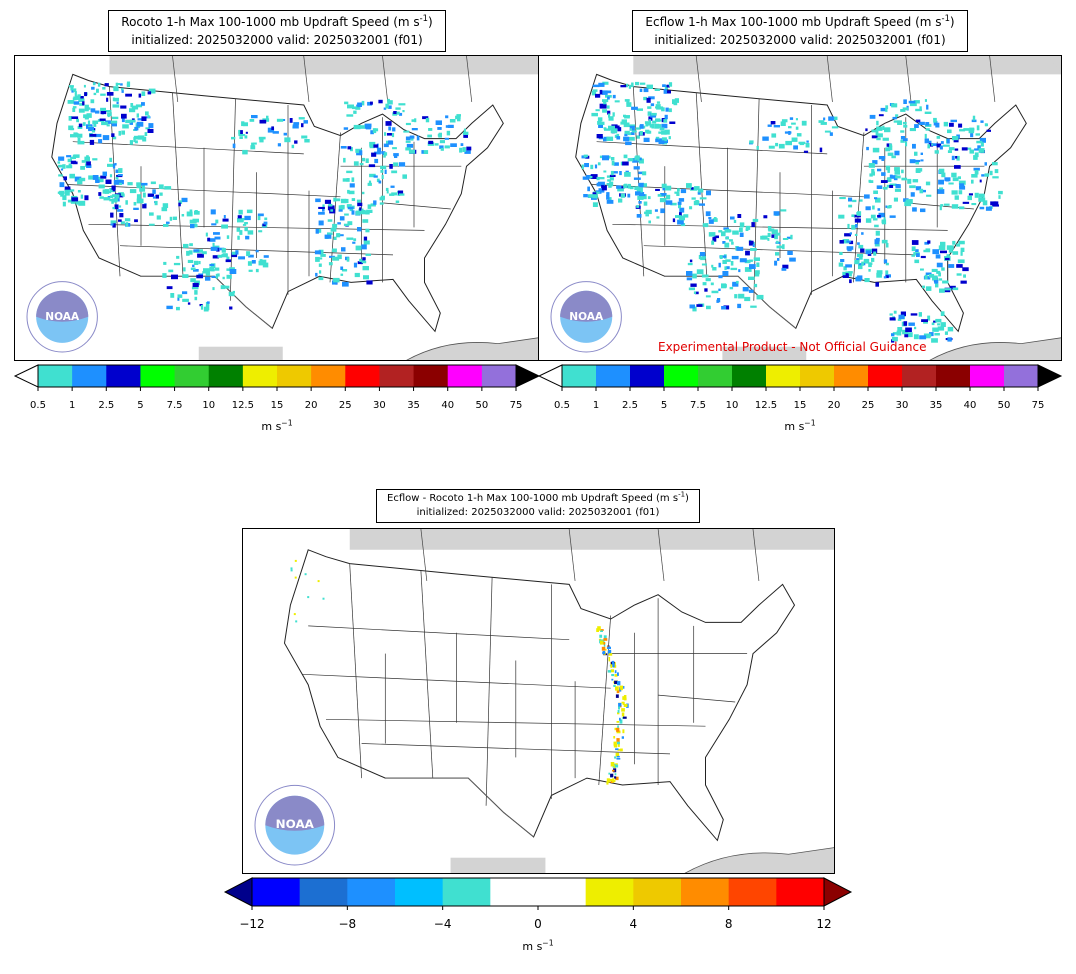  I want to click on state-border, so click(439, 633).